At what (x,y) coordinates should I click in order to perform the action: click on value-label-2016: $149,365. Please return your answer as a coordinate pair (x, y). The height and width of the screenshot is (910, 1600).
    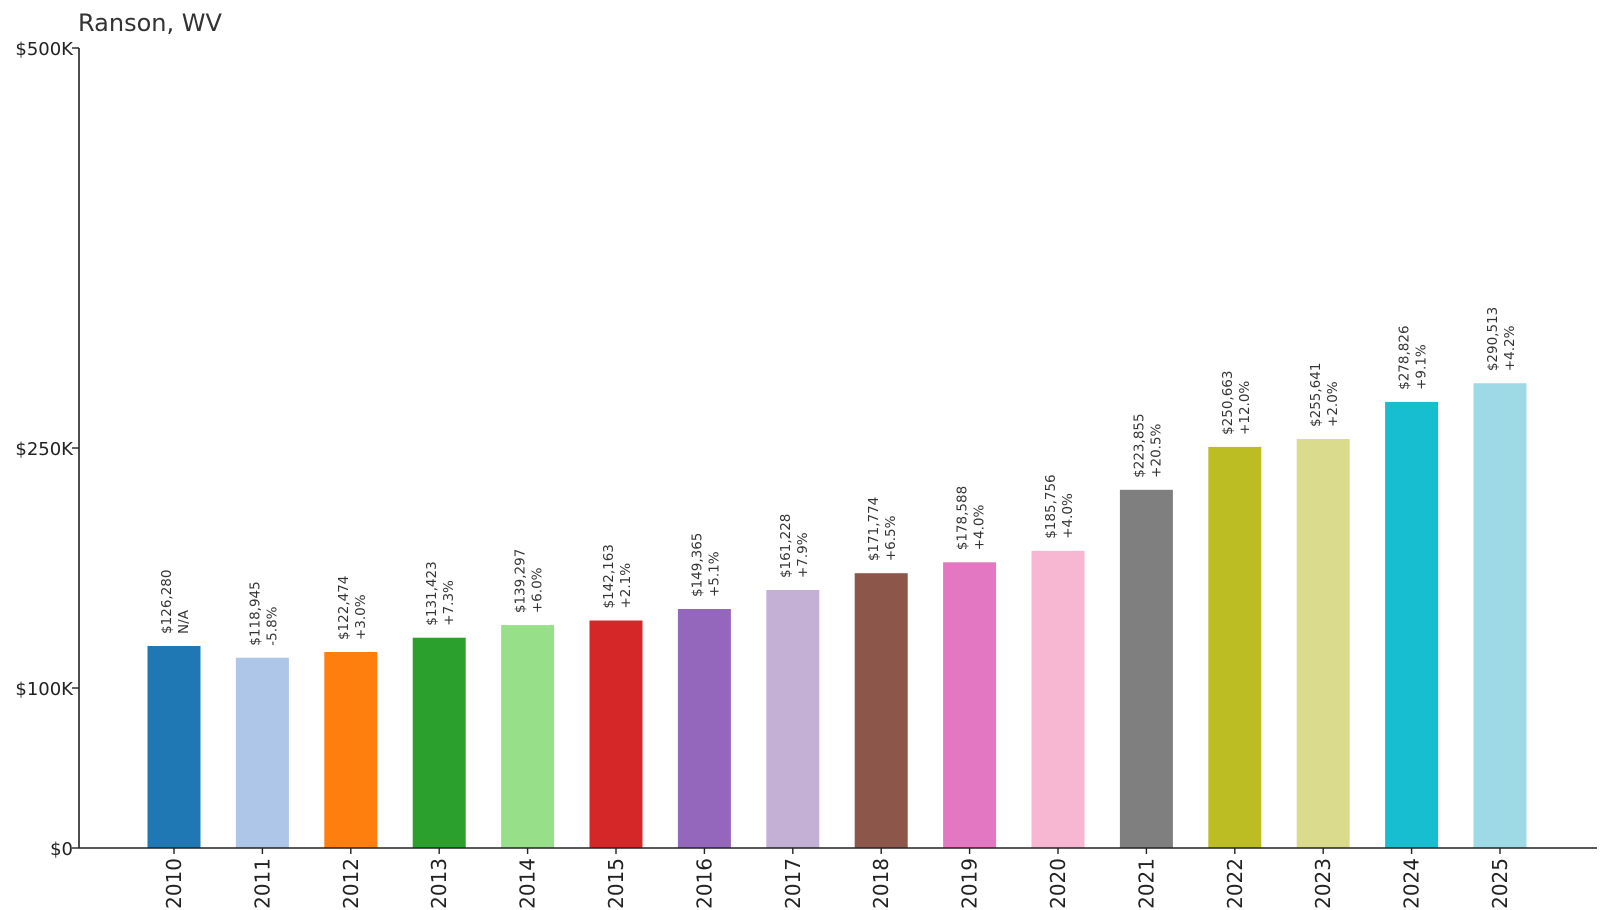
    Looking at the image, I should click on (697, 565).